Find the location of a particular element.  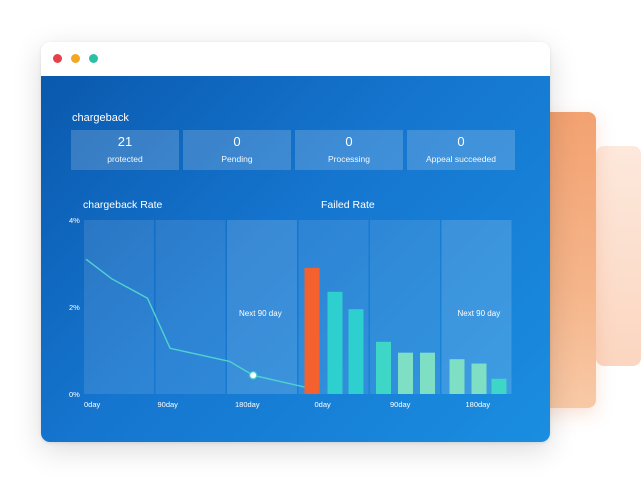

section-title: chargeback is located at coordinates (100, 118).